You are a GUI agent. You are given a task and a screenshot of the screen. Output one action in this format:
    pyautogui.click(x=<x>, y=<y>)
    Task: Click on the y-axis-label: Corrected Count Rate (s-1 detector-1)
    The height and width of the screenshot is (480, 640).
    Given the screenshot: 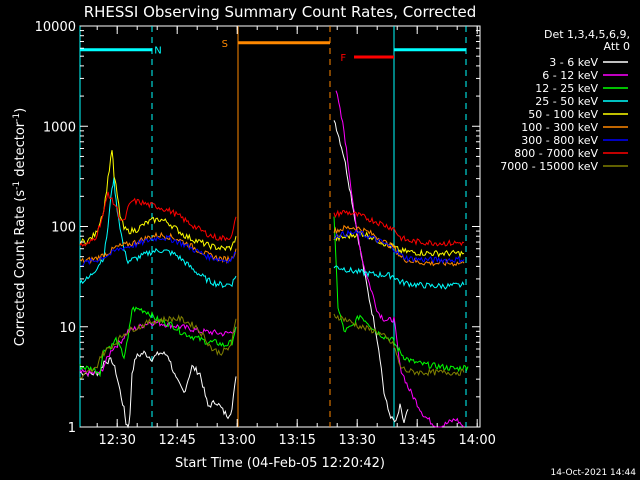 What is the action you would take?
    pyautogui.click(x=20, y=227)
    